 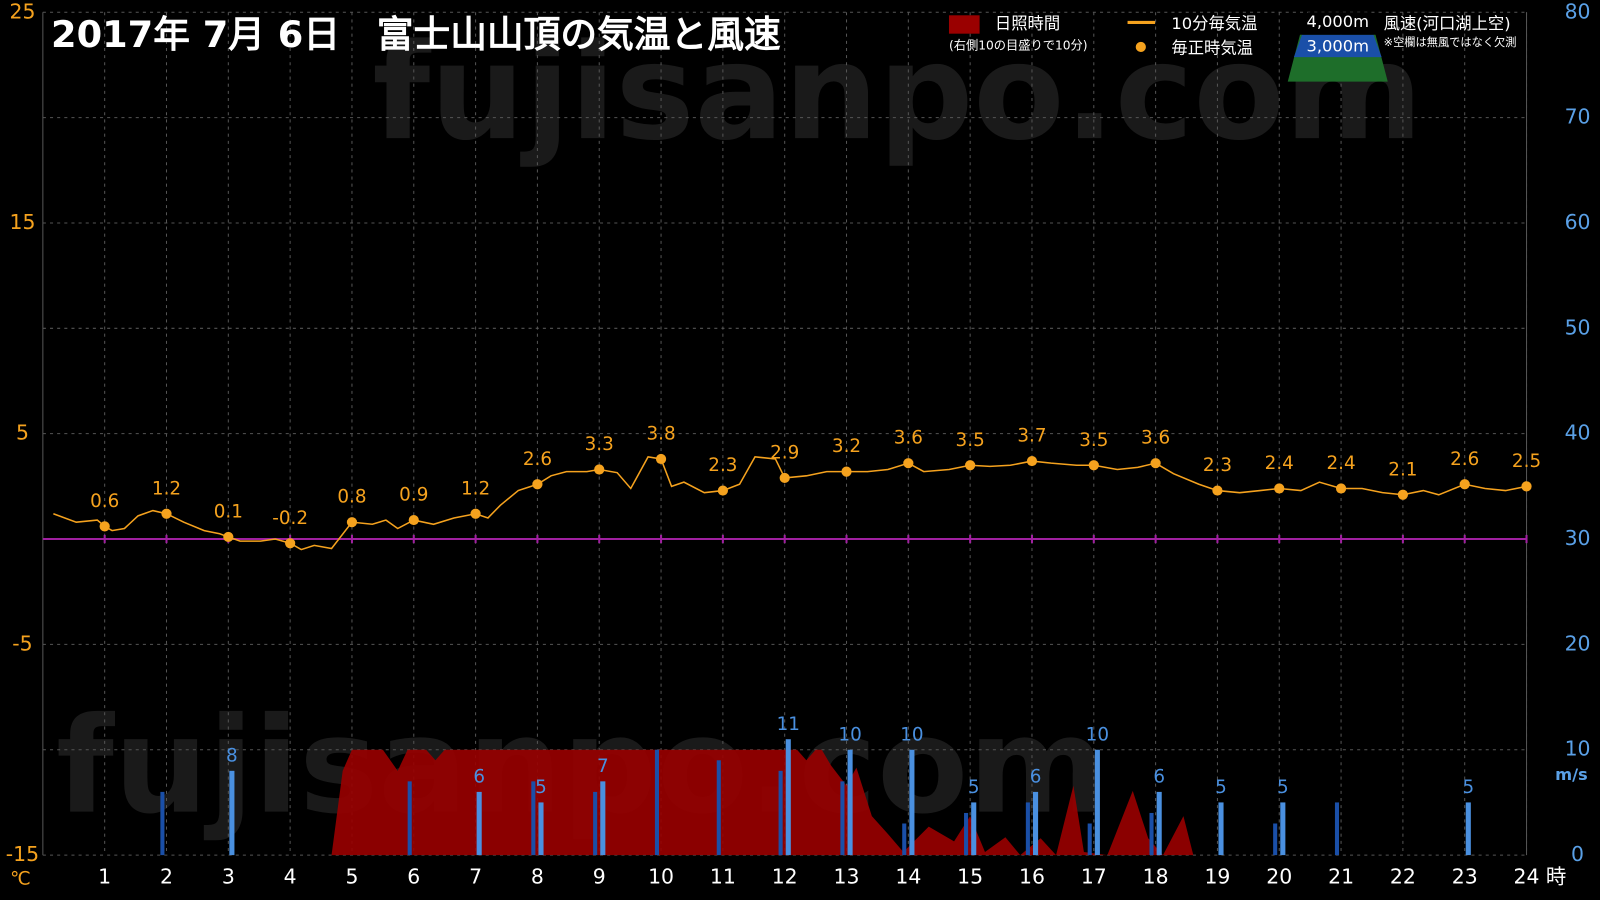 What do you see at coordinates (908, 877) in the screenshot?
I see `x-tick-label: 14` at bounding box center [908, 877].